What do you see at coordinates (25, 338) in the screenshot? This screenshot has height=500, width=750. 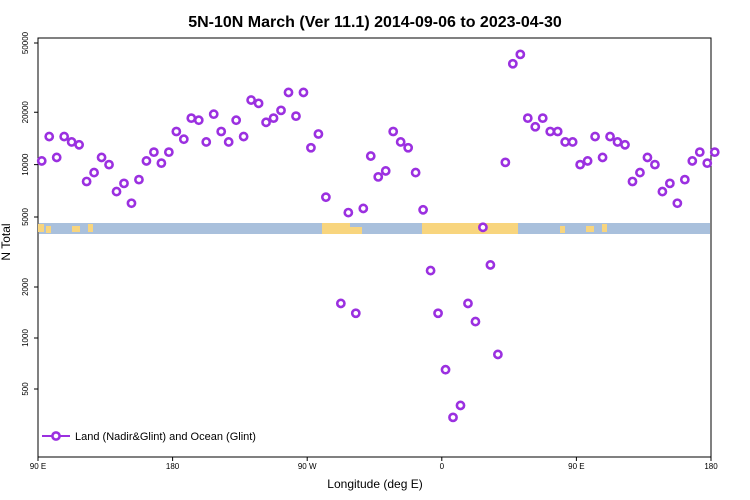 I see `y-tick-label: 1000` at bounding box center [25, 338].